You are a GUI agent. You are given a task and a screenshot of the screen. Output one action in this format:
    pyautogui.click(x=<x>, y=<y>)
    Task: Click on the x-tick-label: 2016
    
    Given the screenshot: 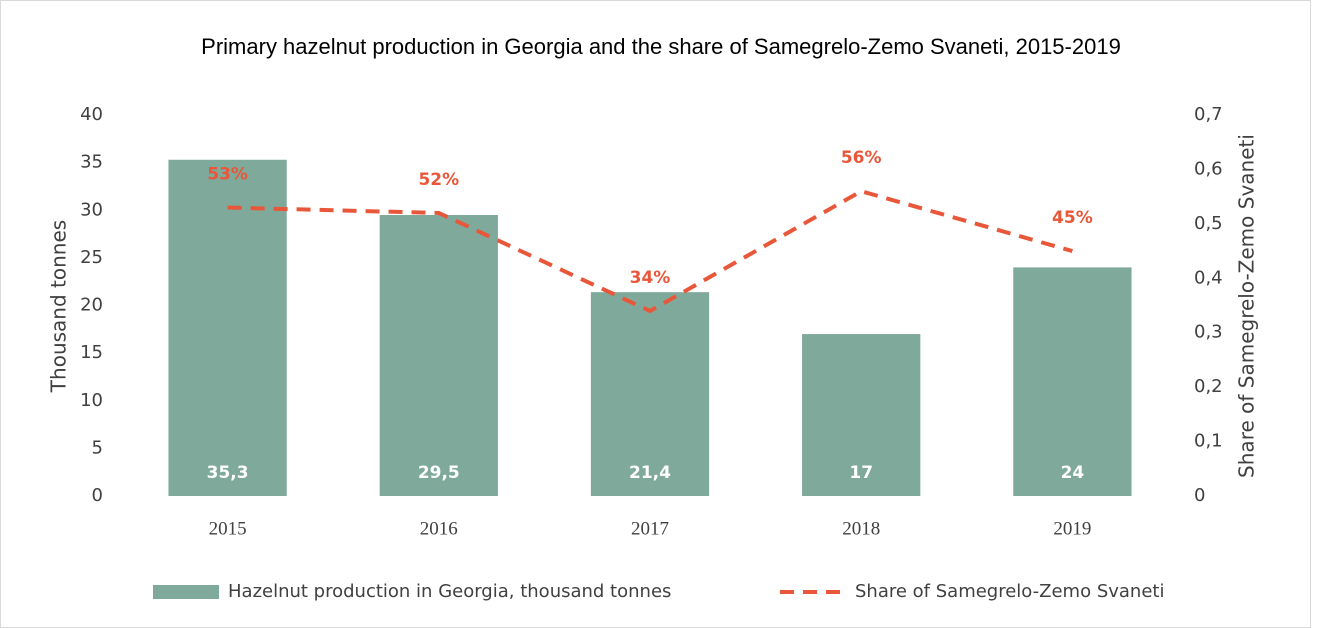 What is the action you would take?
    pyautogui.click(x=439, y=528)
    